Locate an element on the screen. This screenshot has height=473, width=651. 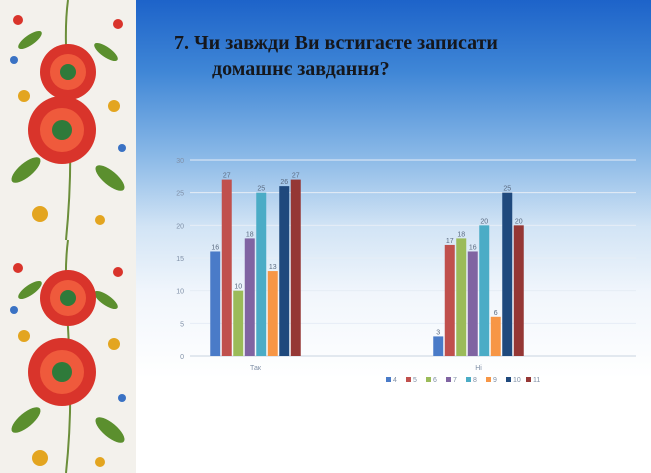
legend-label: 6 is located at coordinates (435, 380).